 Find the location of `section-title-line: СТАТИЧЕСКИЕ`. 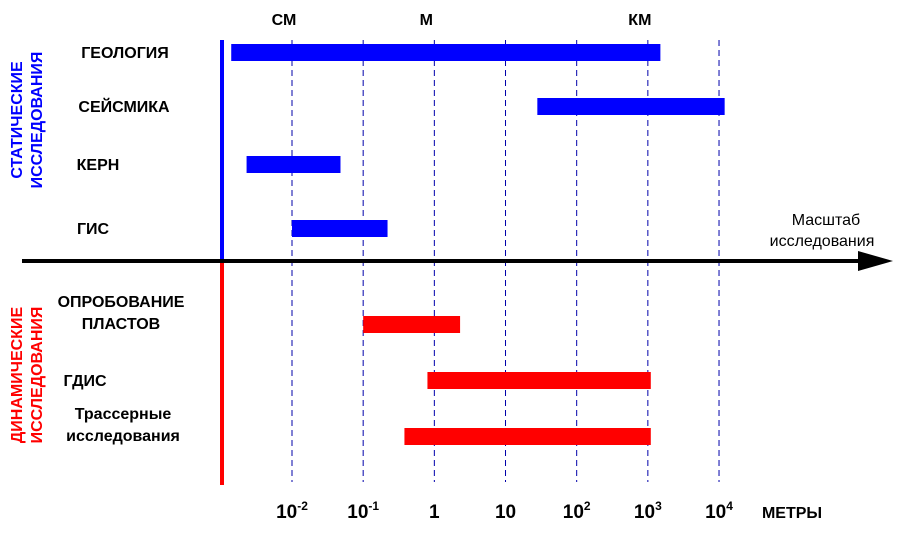

section-title-line: СТАТИЧЕСКИЕ is located at coordinates (17, 120).